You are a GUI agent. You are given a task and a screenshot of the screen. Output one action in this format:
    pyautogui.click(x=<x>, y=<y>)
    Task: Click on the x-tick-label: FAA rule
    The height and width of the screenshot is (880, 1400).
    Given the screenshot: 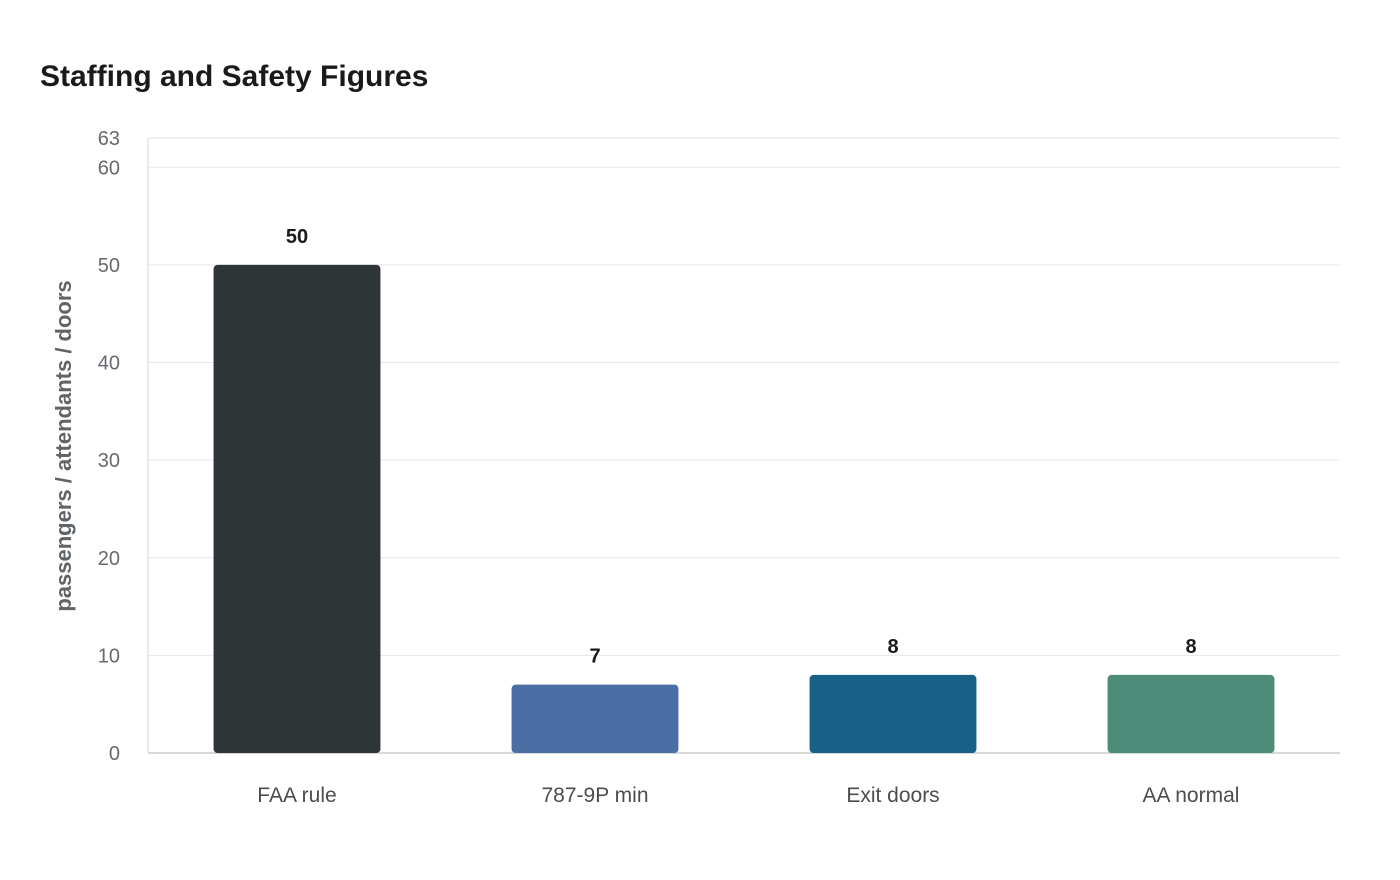 What is the action you would take?
    pyautogui.click(x=296, y=795)
    